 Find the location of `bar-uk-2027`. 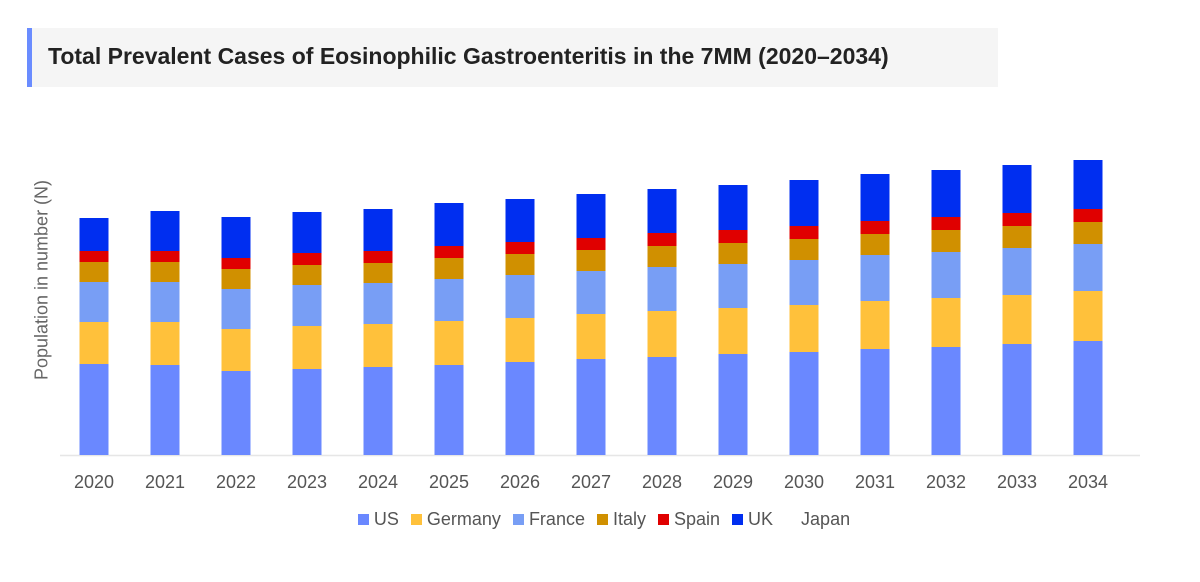

bar-uk-2027 is located at coordinates (591, 216).